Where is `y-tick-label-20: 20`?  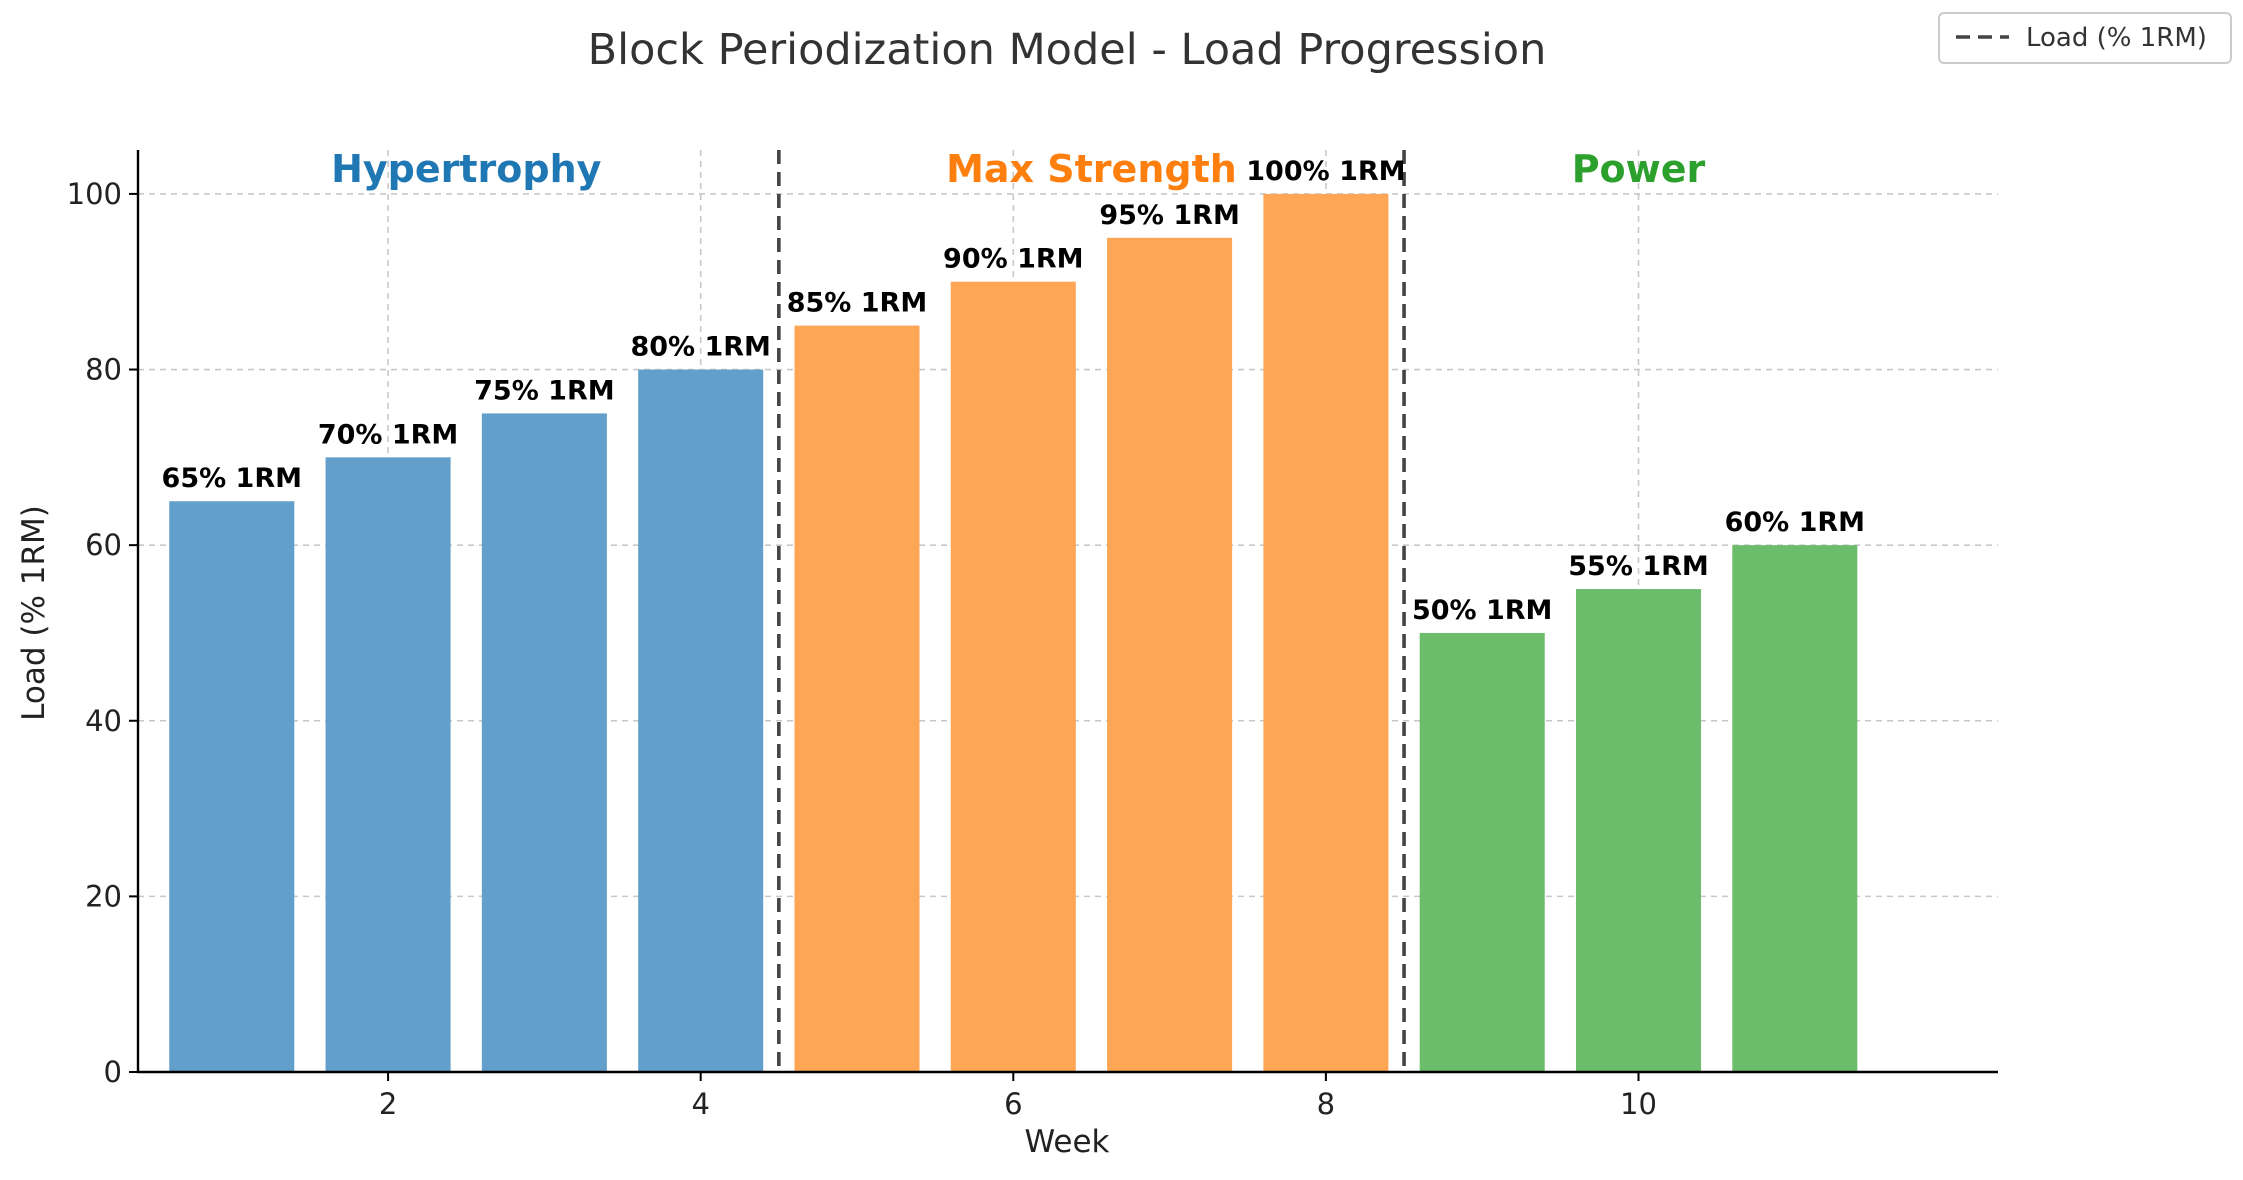
y-tick-label-20: 20 is located at coordinates (103, 896).